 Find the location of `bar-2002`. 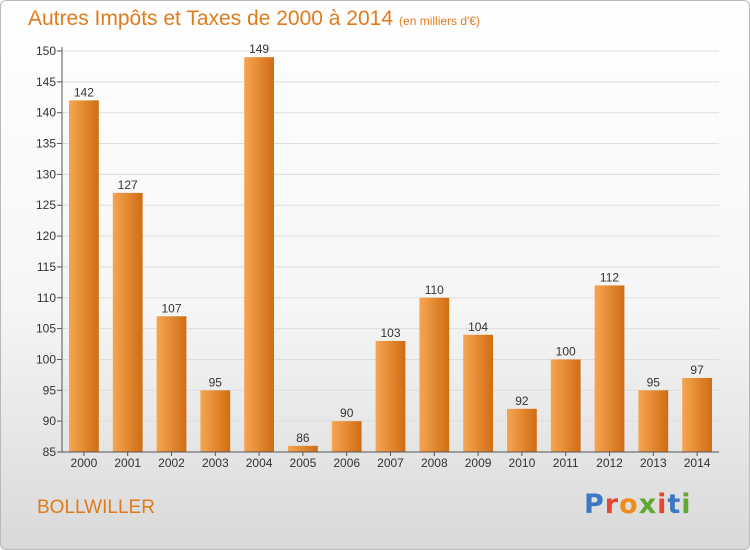

bar-2002 is located at coordinates (171, 384).